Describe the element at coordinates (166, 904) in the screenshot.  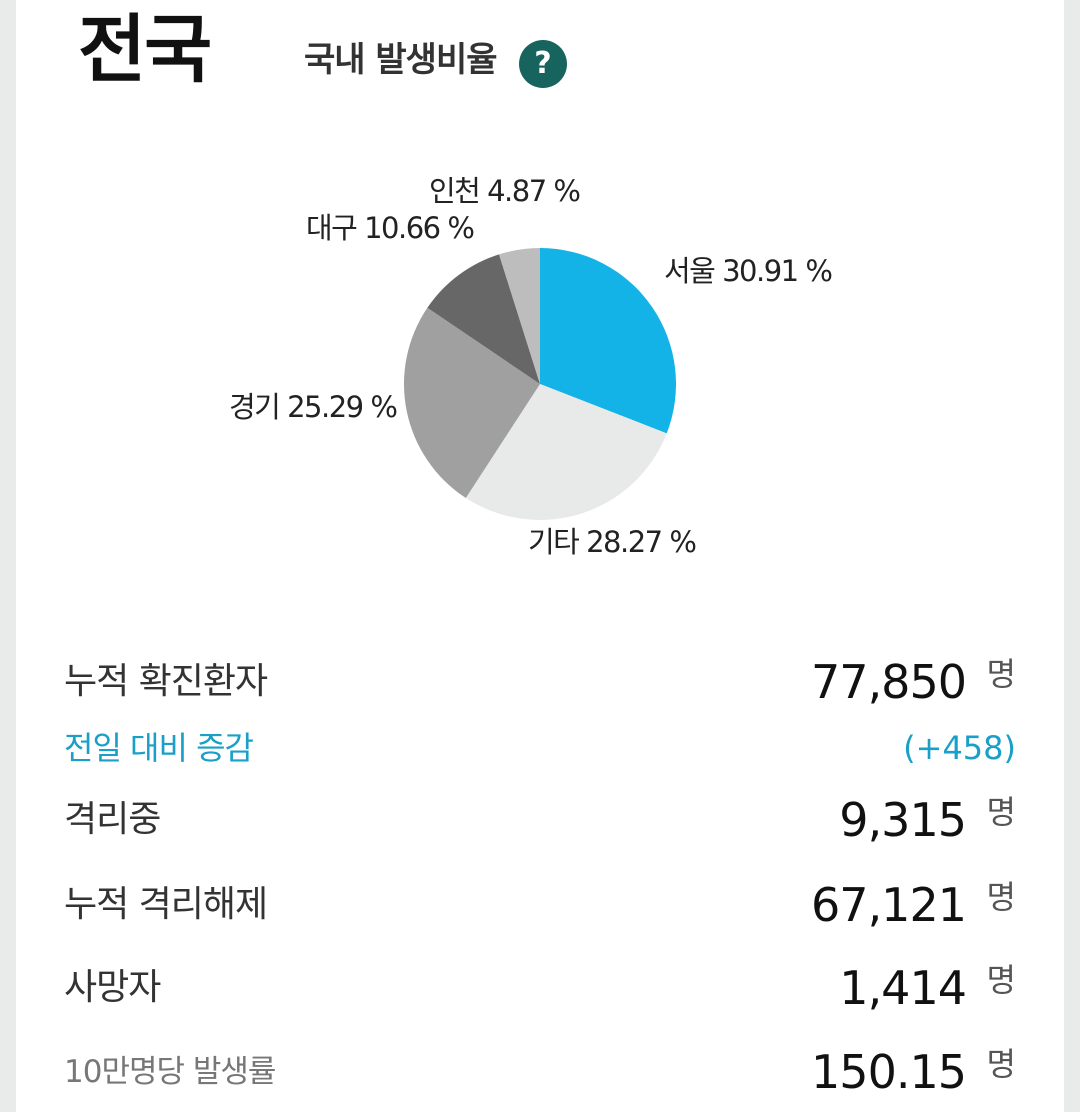
I see `released-label: 누적 격리해제` at that location.